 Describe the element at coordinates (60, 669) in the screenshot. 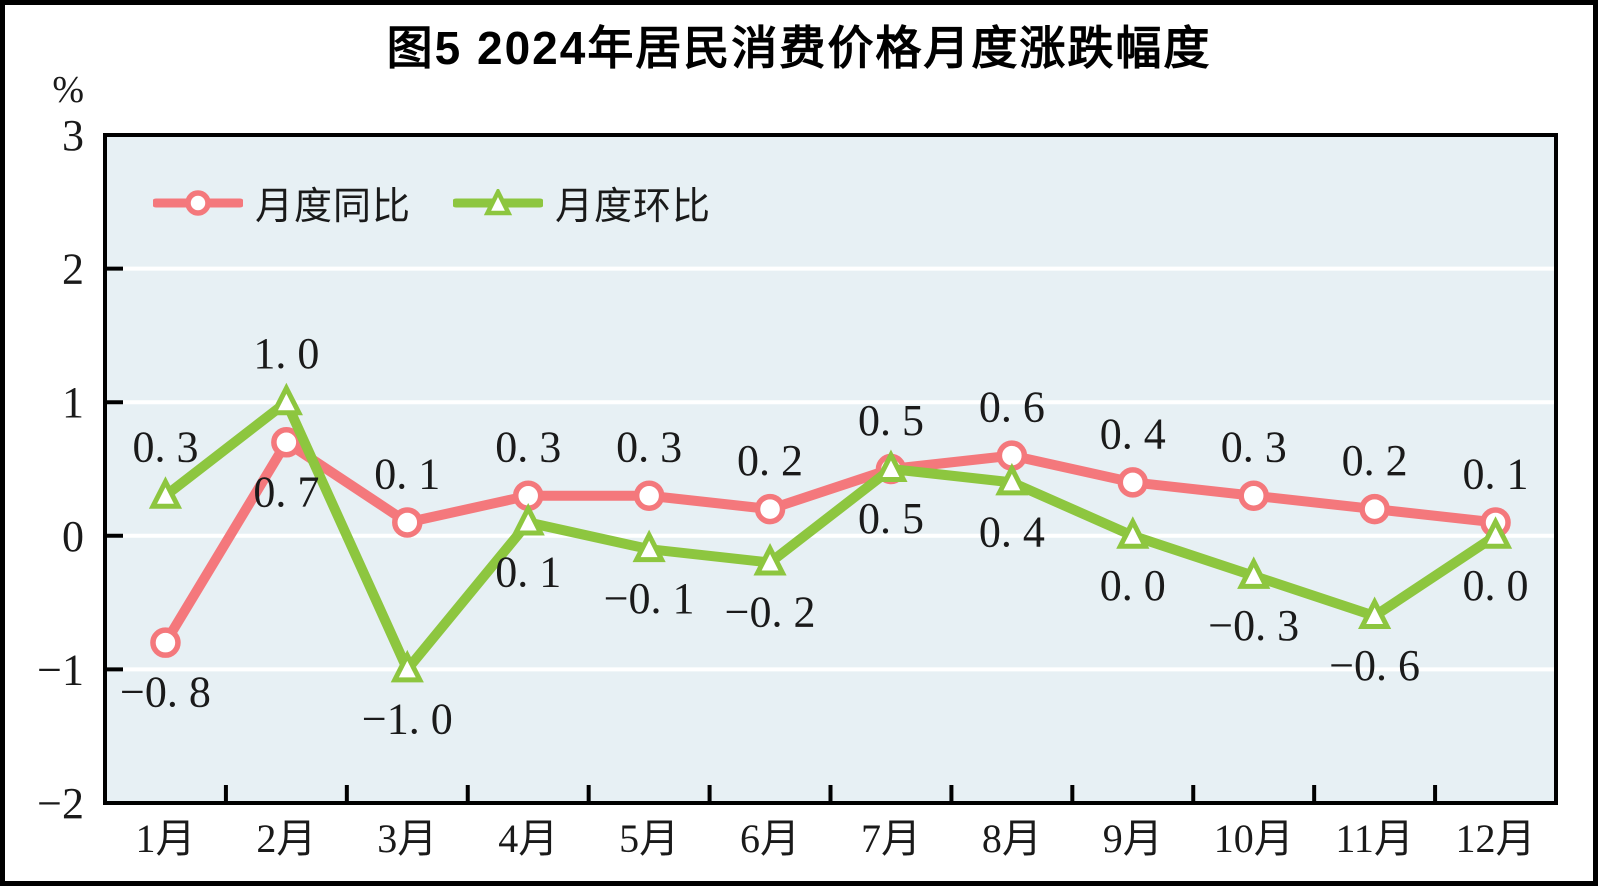

I see `y-tick-label: −1` at that location.